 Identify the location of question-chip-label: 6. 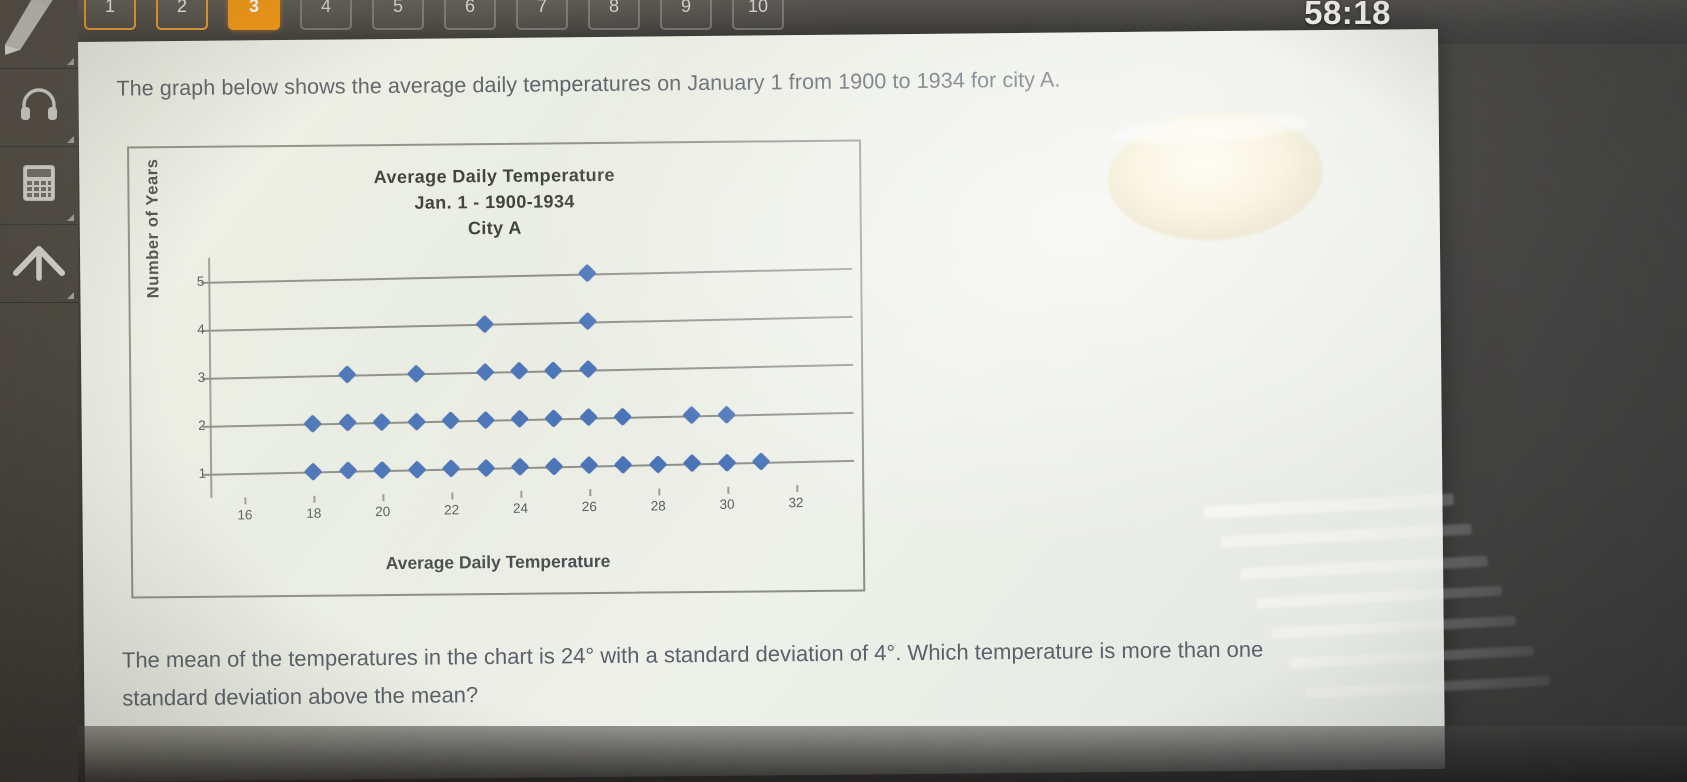
(469, 8).